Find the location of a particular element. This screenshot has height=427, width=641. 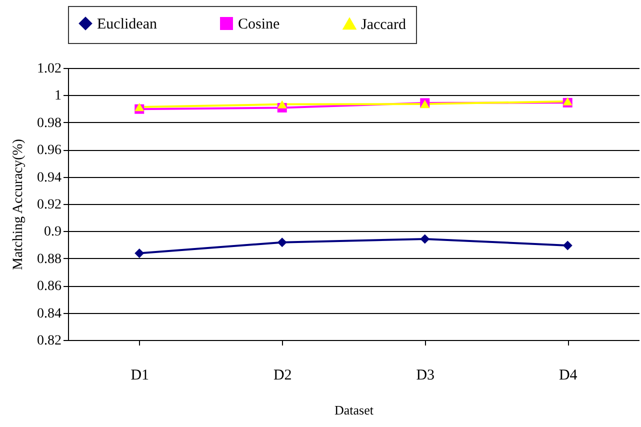

y-tick-label: 0.98 is located at coordinates (49, 123).